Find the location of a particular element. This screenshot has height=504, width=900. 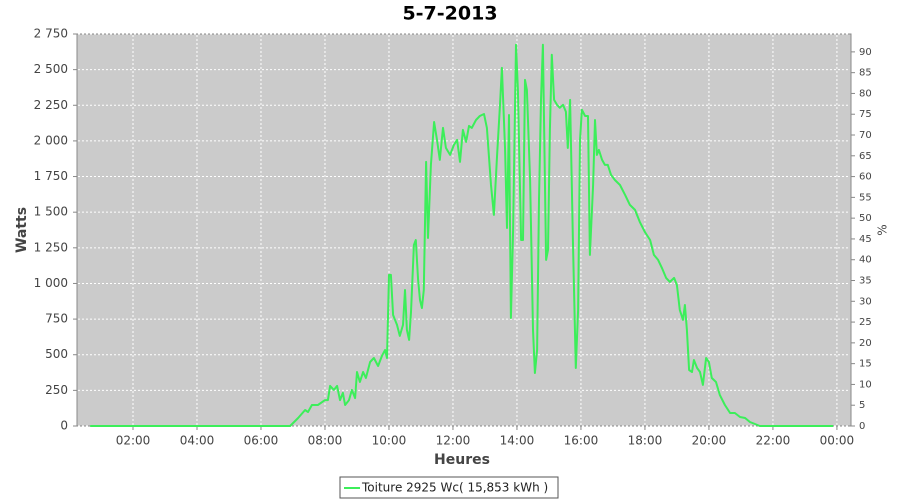

y-tick-label: 1 750 is located at coordinates (51, 176).